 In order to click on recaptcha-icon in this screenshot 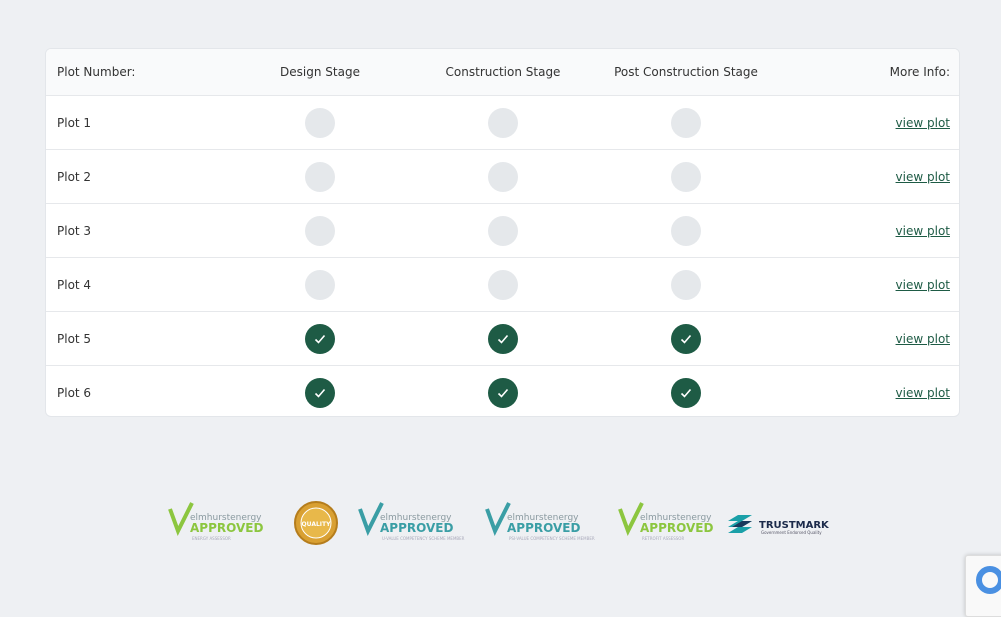, I will do `click(988, 580)`.